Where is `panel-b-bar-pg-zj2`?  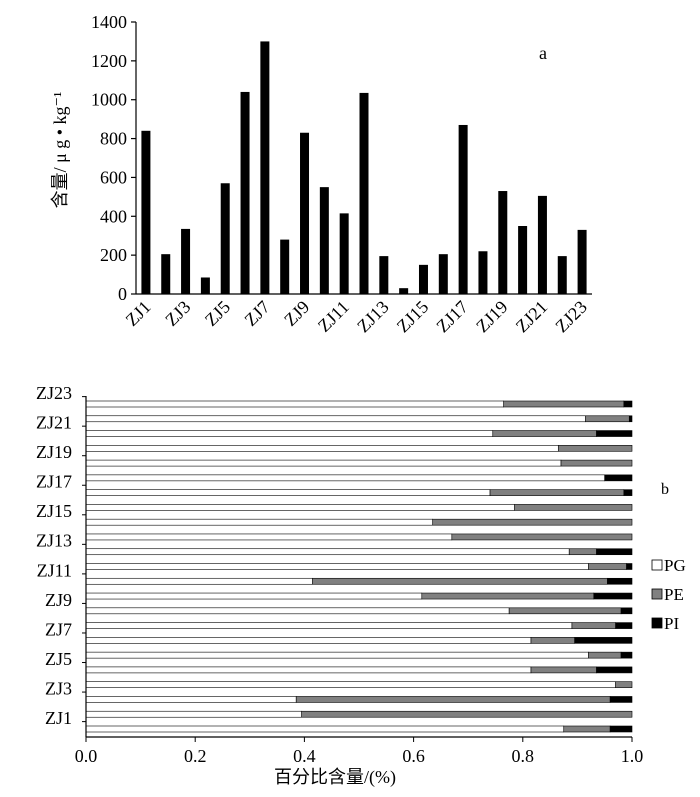
panel-b-bar-pg-zj2 is located at coordinates (193, 714).